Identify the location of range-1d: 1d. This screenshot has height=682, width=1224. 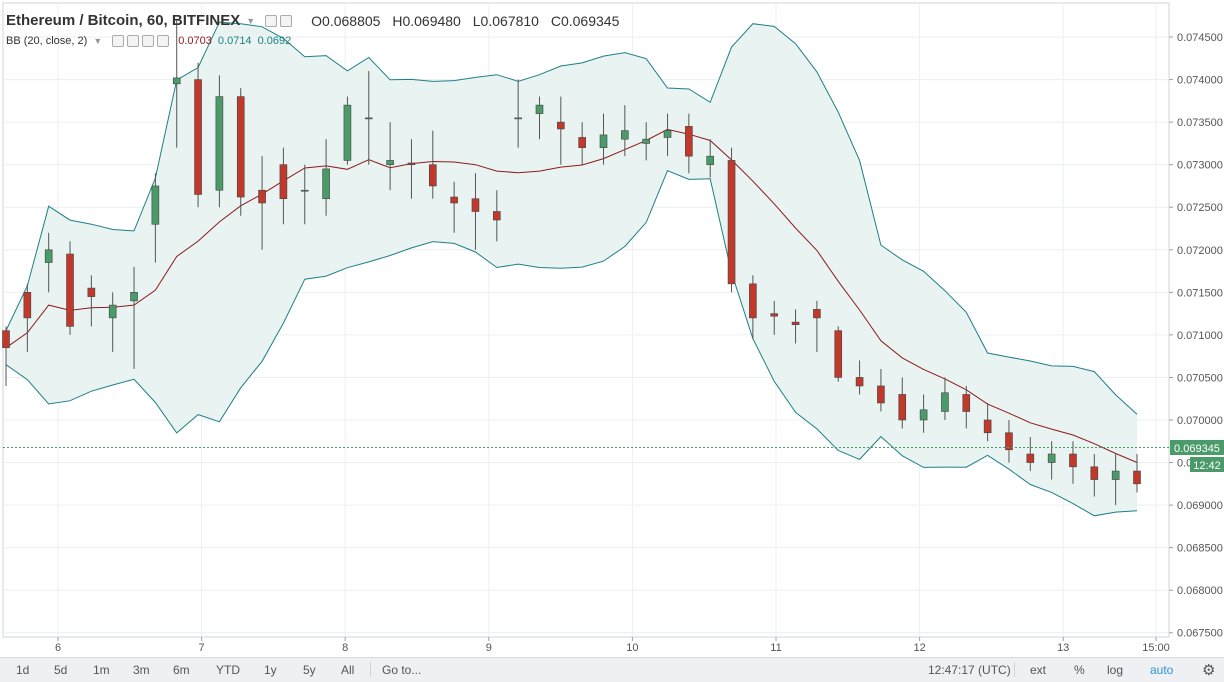
(23, 670).